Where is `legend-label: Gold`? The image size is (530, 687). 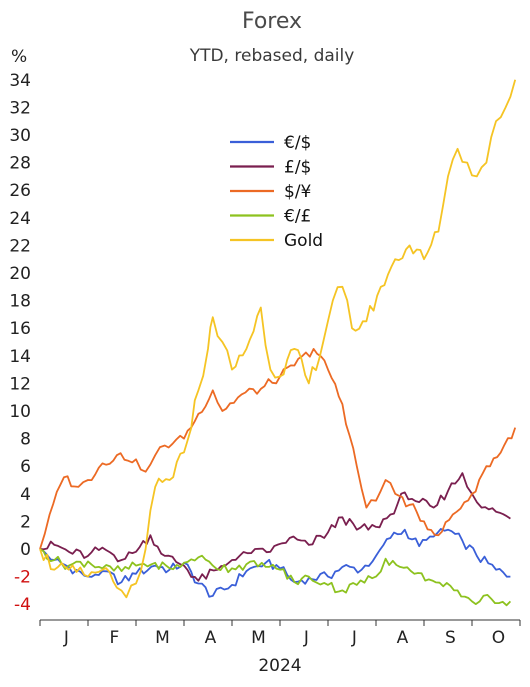
legend-label: Gold is located at coordinates (303, 241).